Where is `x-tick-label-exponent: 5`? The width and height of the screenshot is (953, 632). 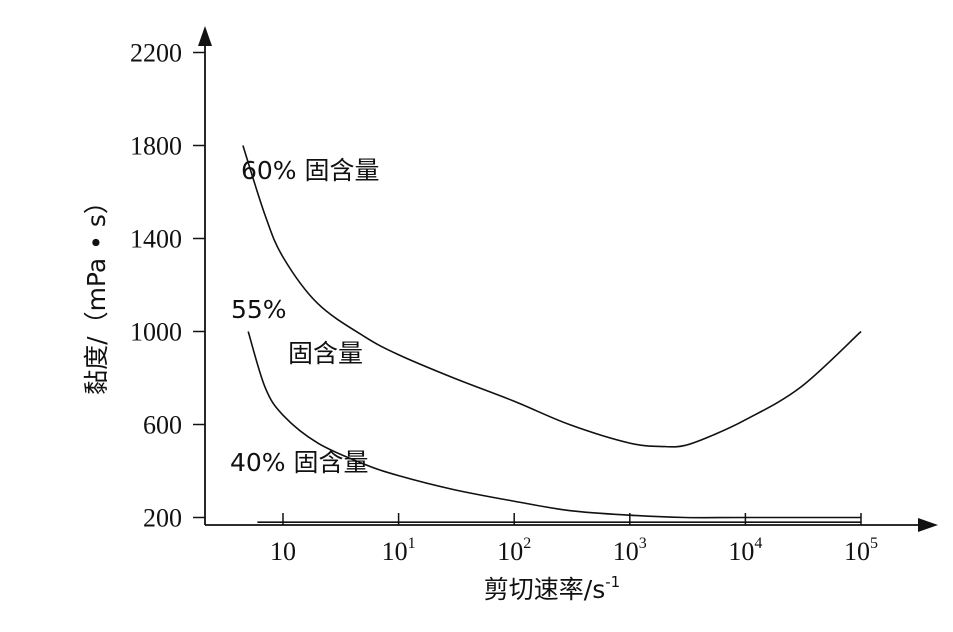 x-tick-label-exponent: 5 is located at coordinates (874, 543).